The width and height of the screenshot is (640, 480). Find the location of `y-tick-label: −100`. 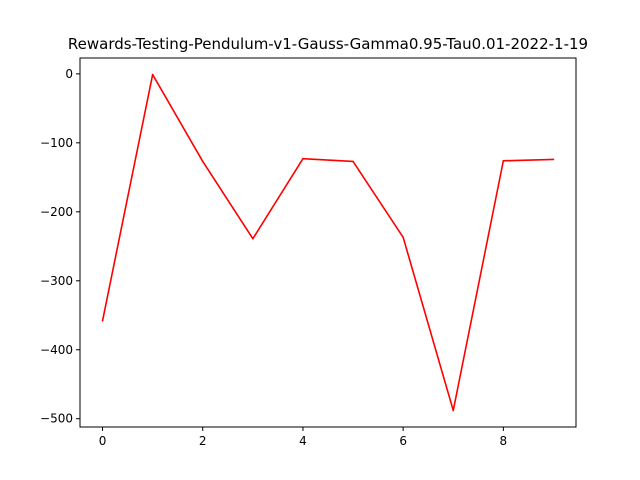

y-tick-label: −100 is located at coordinates (56, 143).